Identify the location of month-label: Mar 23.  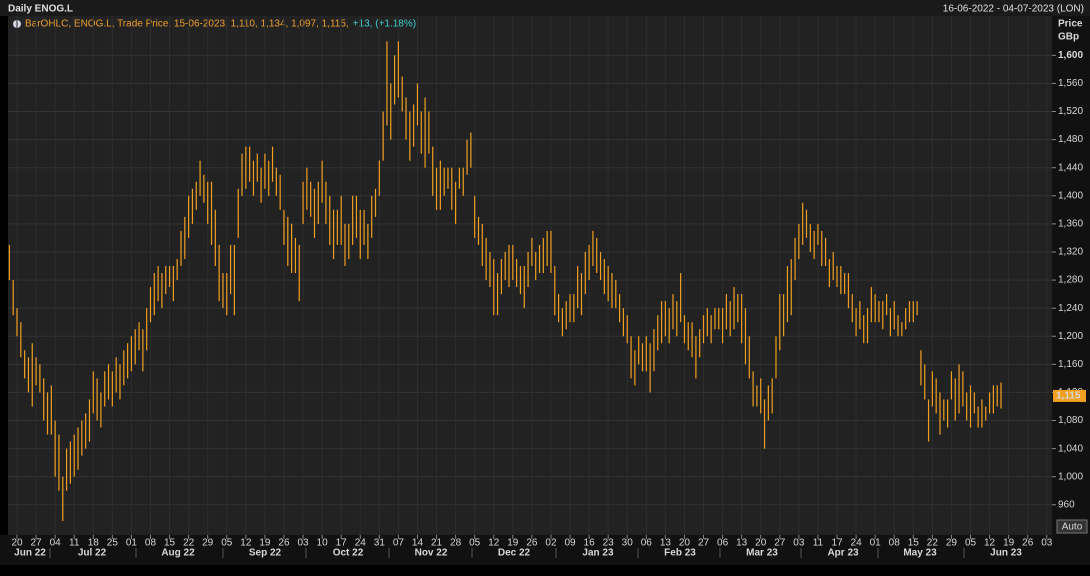
(762, 553).